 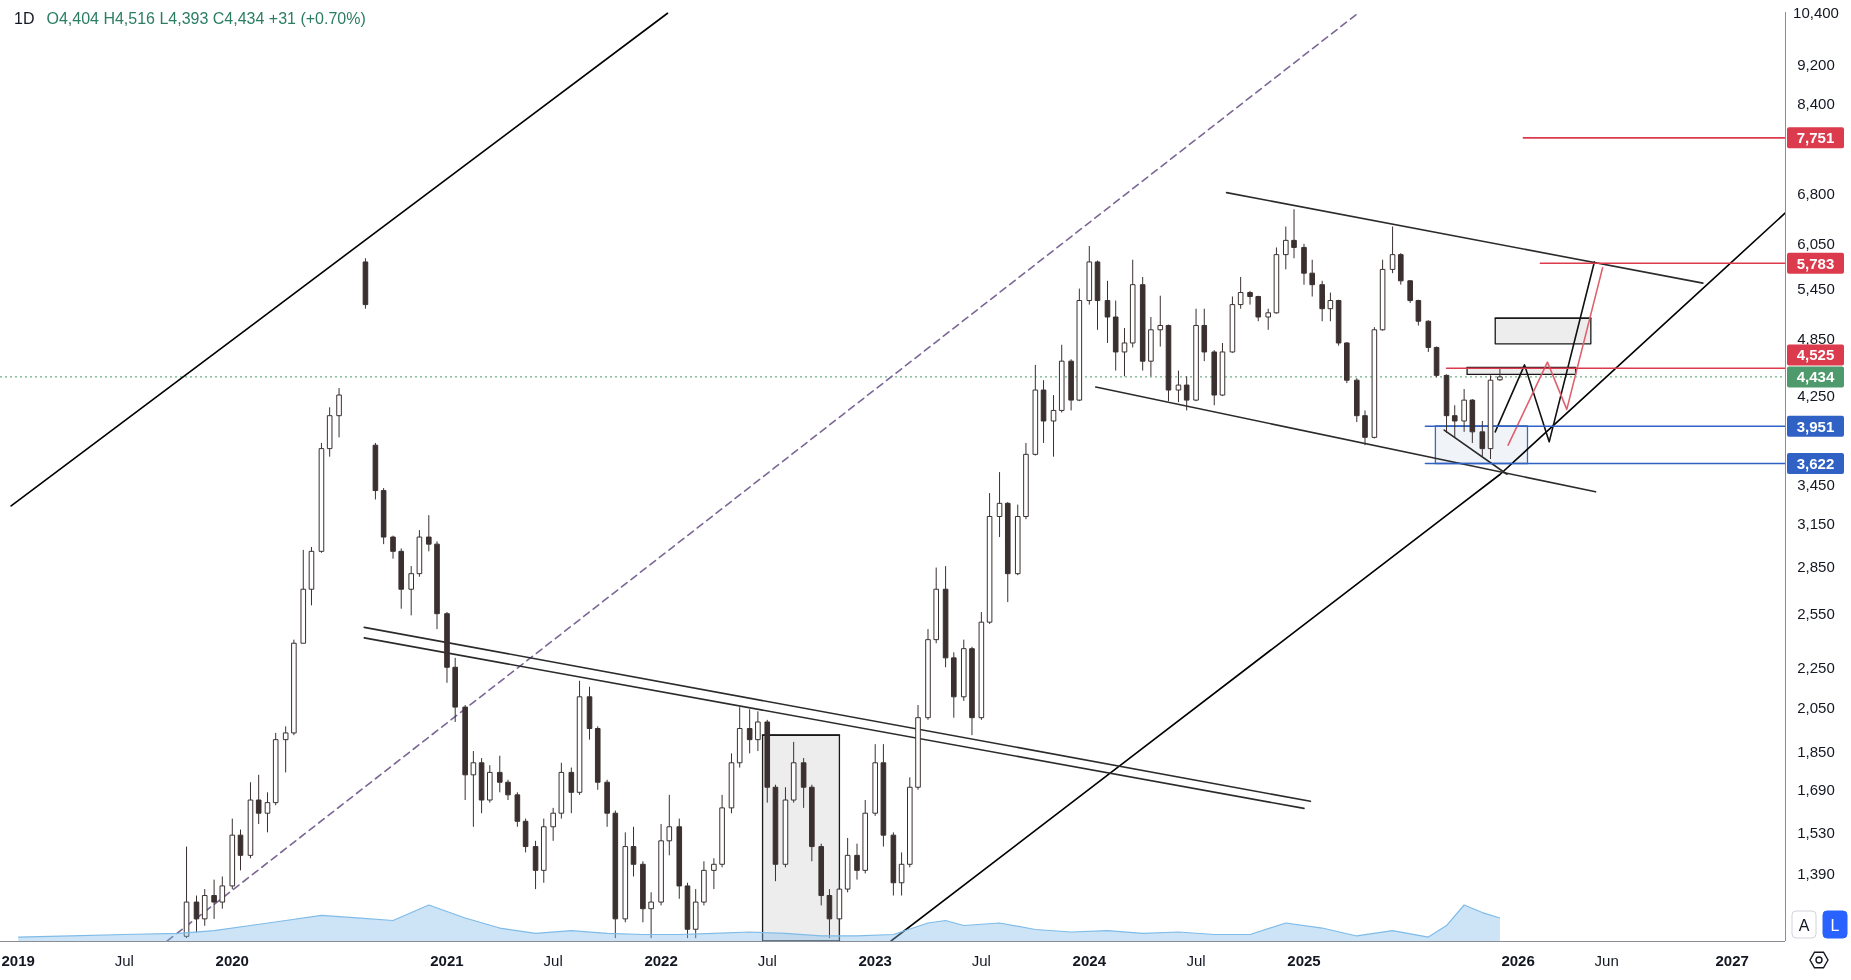 I want to click on x-tick-label: 2024, so click(x=1089, y=960).